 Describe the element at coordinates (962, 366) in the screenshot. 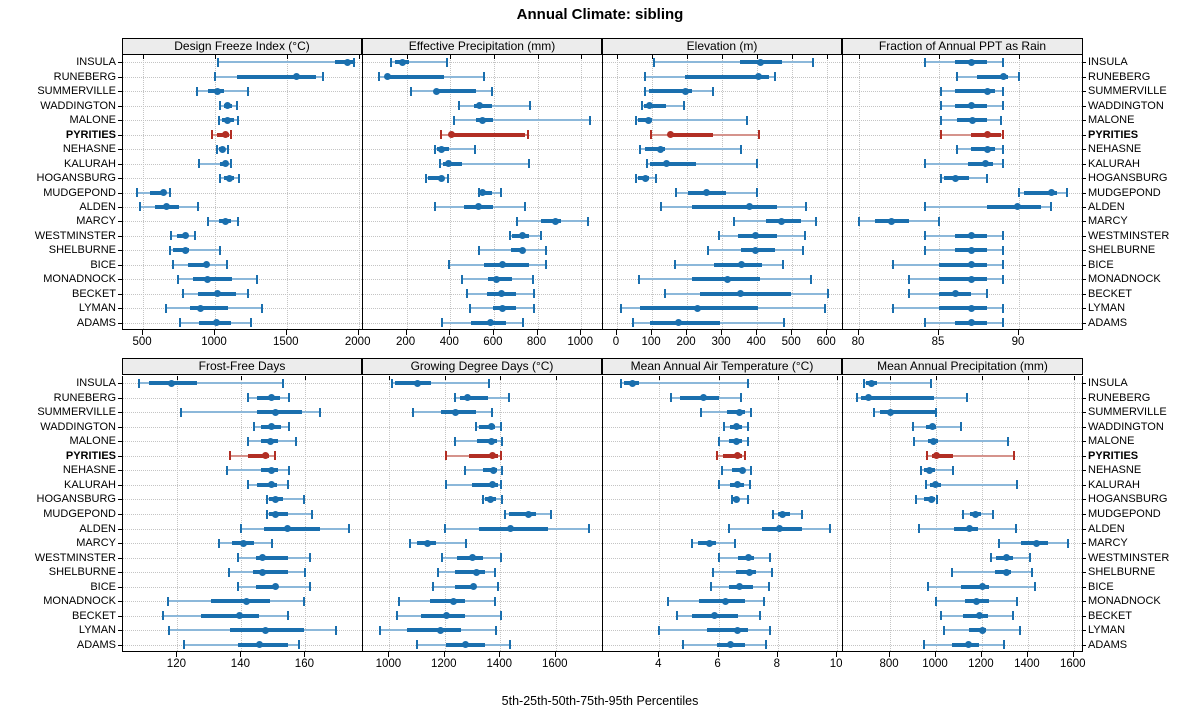

I see `panel-title: Mean Annual Precipitation (mm)` at that location.